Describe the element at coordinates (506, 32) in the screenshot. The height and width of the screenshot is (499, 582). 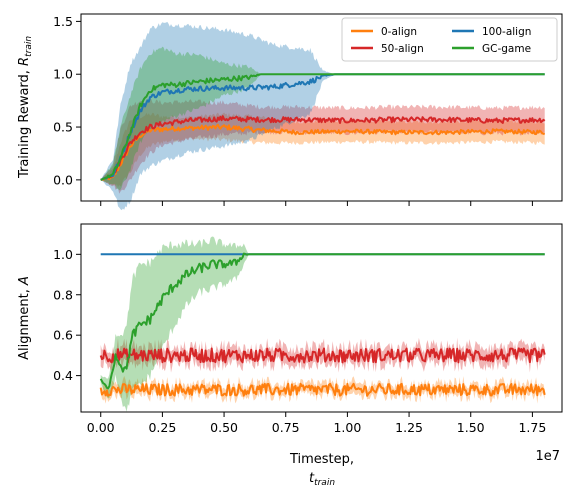
I see `legend-label-100-align: 100-align` at that location.